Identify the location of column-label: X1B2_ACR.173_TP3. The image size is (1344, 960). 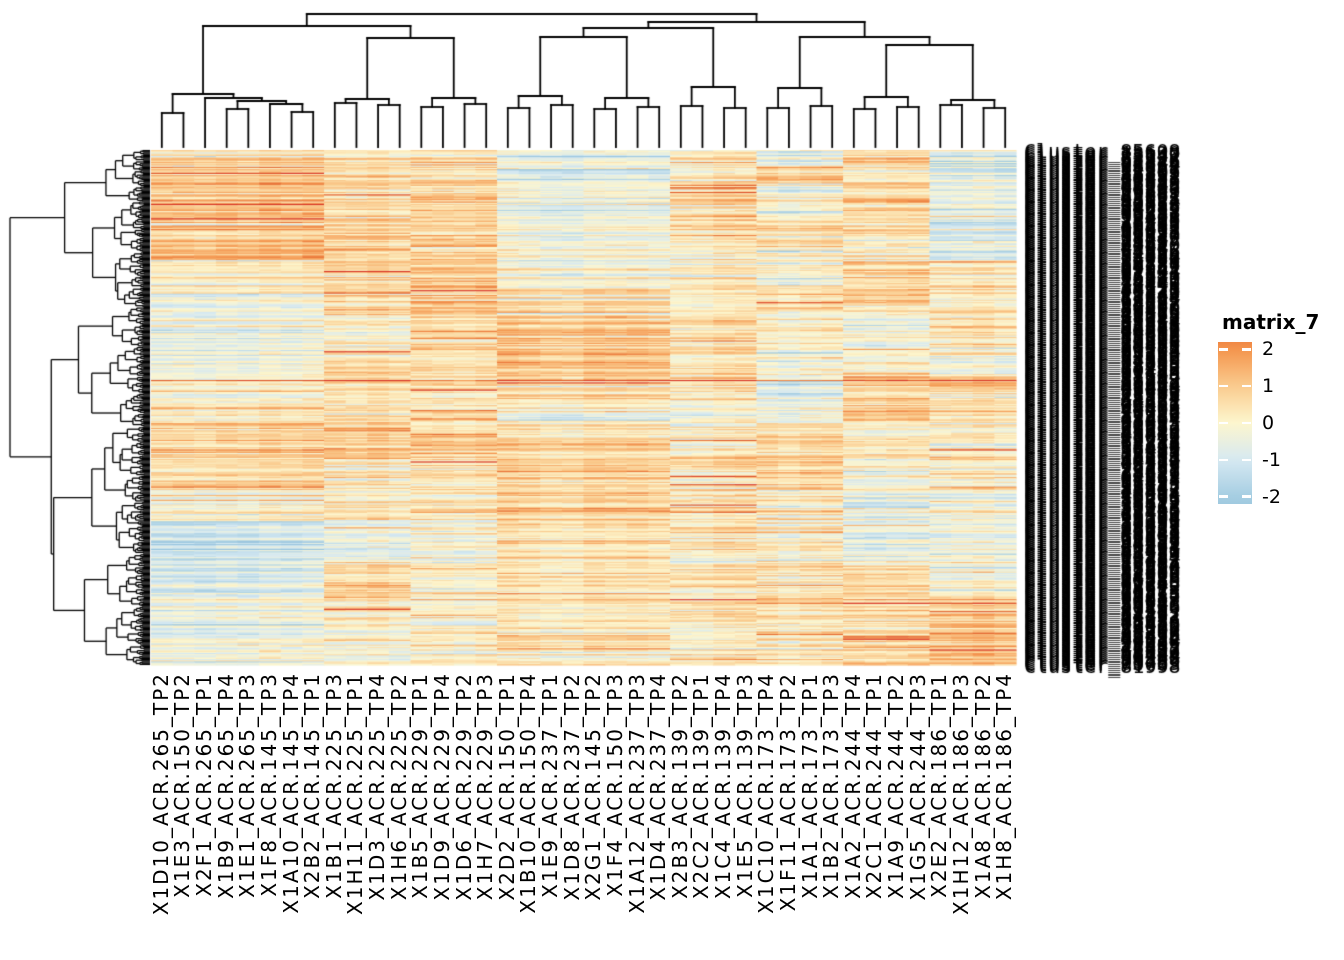
(831, 785).